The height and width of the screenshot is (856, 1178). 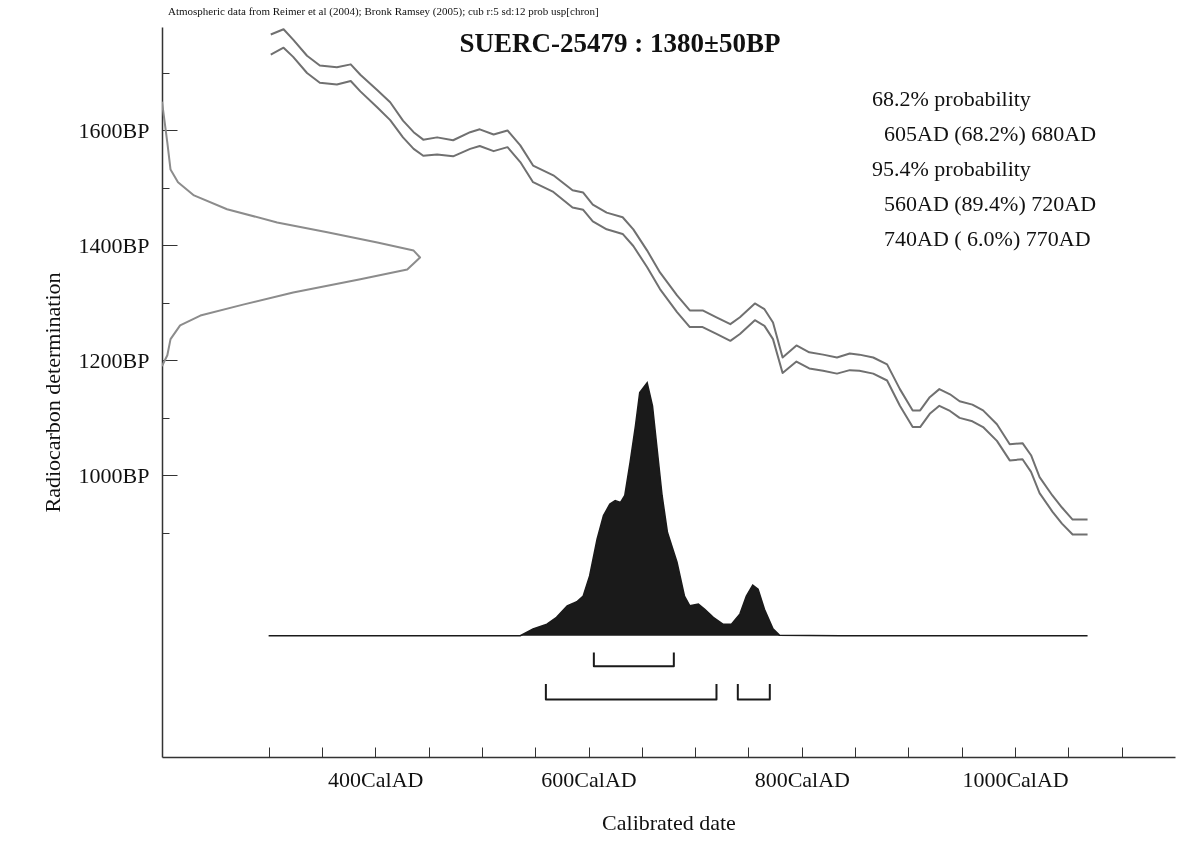 What do you see at coordinates (383, 11) in the screenshot?
I see `text: Atmospheric data from Reimer et al (2004); Bronk Ramsey (2005); cub r:5 sd:12 prob usp[chron]` at bounding box center [383, 11].